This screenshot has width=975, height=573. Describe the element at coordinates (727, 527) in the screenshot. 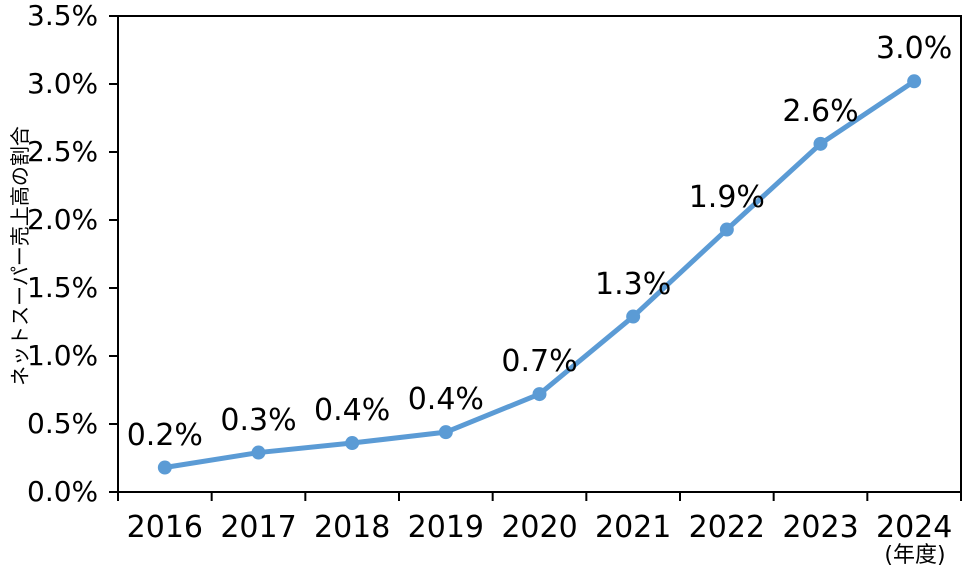

I see `x-tick-label: 2022` at that location.